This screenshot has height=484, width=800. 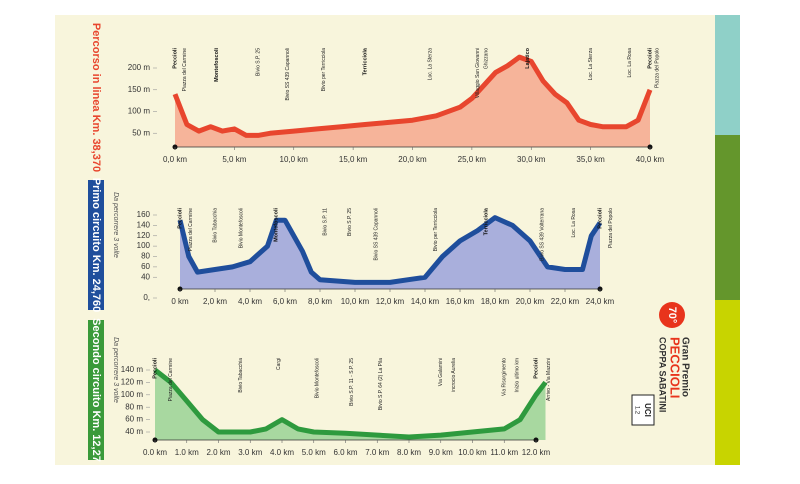 I want to click on place-label: Bivio per Terricciola, so click(x=436, y=229).